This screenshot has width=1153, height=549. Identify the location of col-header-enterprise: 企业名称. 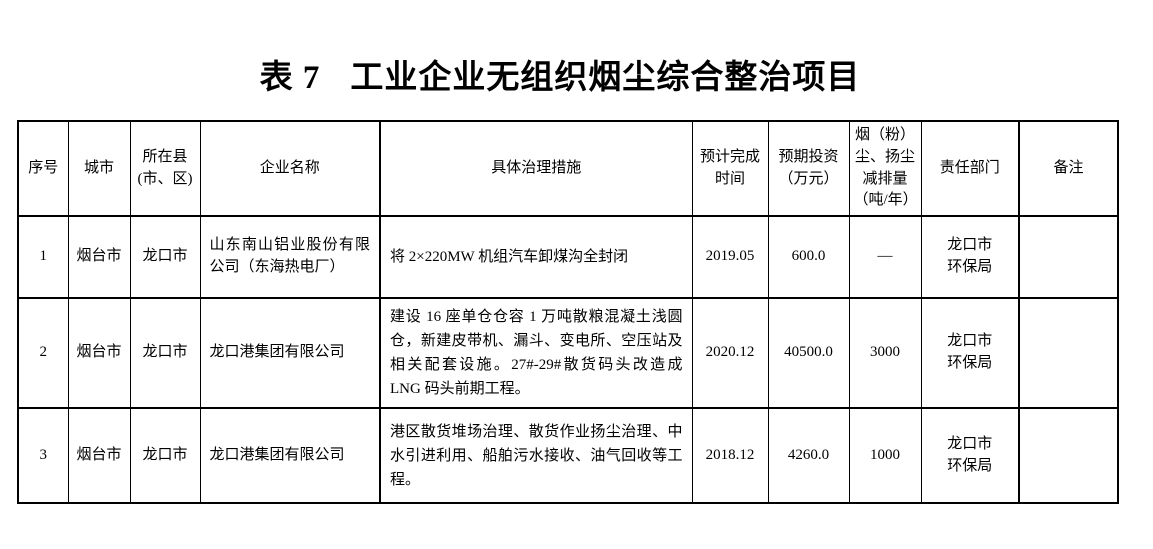
(290, 168).